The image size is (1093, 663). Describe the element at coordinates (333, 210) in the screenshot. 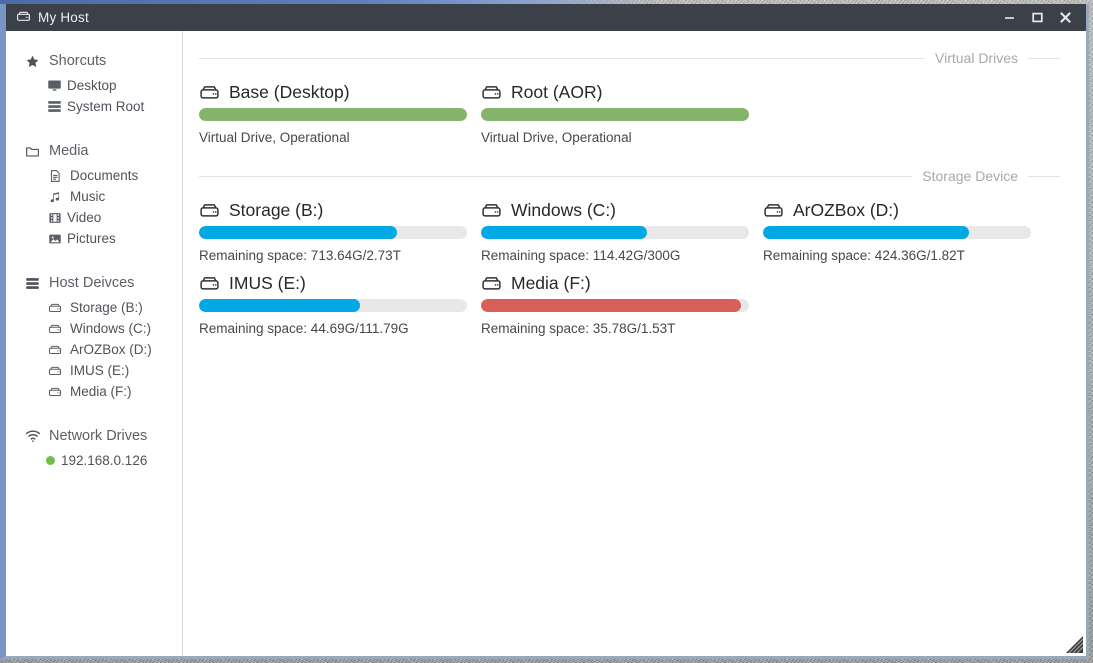

I see `drive-header: Storage (B:)` at that location.